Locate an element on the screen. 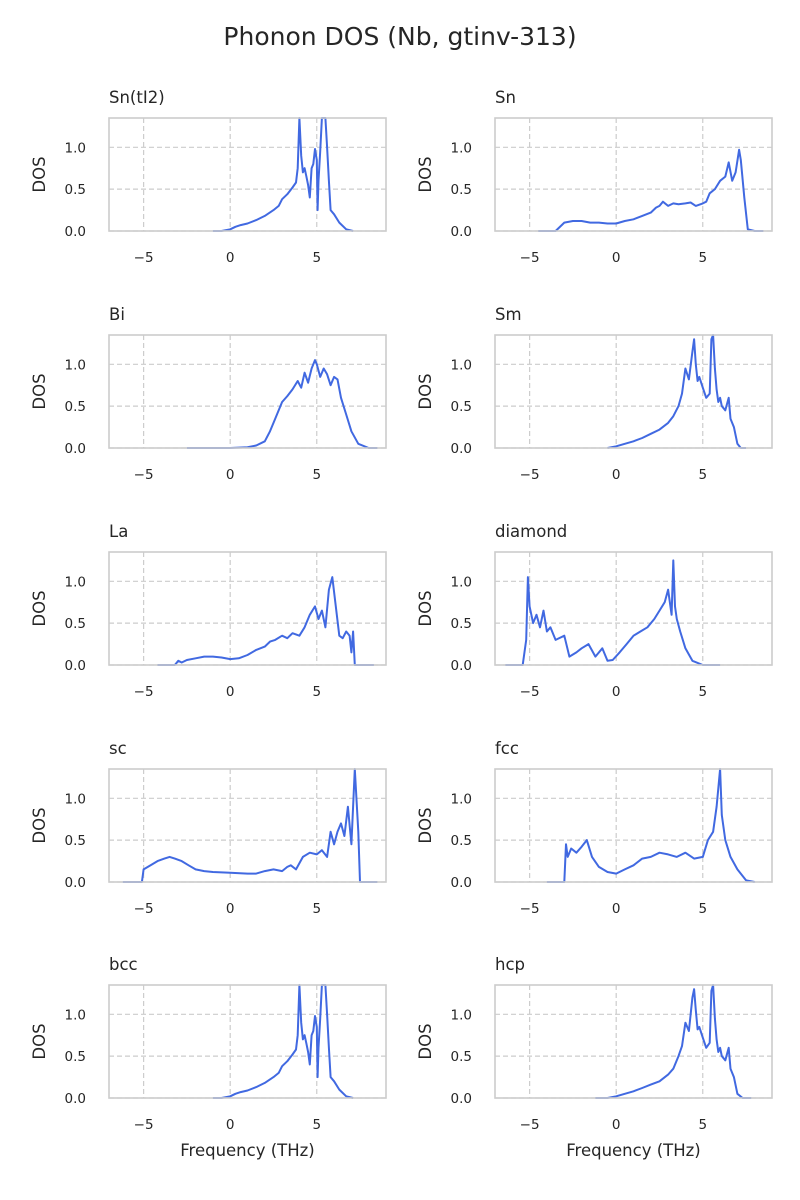 Image resolution: width=800 pixels, height=1200 pixels. figure-title: Phonon DOS (Nb, gtinv-313) is located at coordinates (399, 36).